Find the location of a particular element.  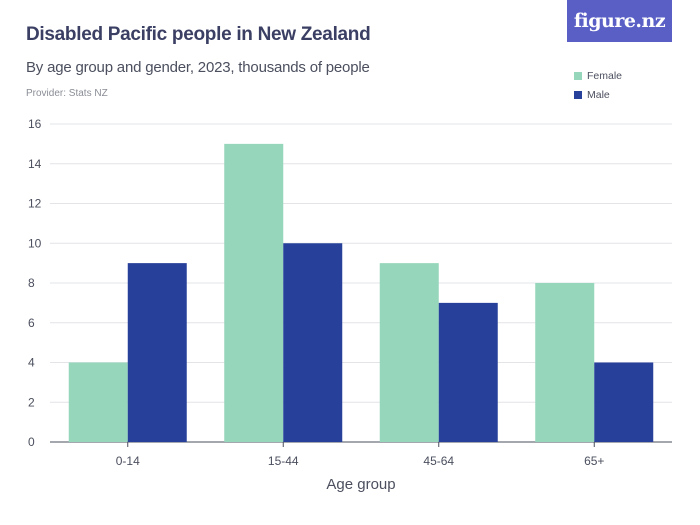

chart-legend: Female Male is located at coordinates (598, 85).